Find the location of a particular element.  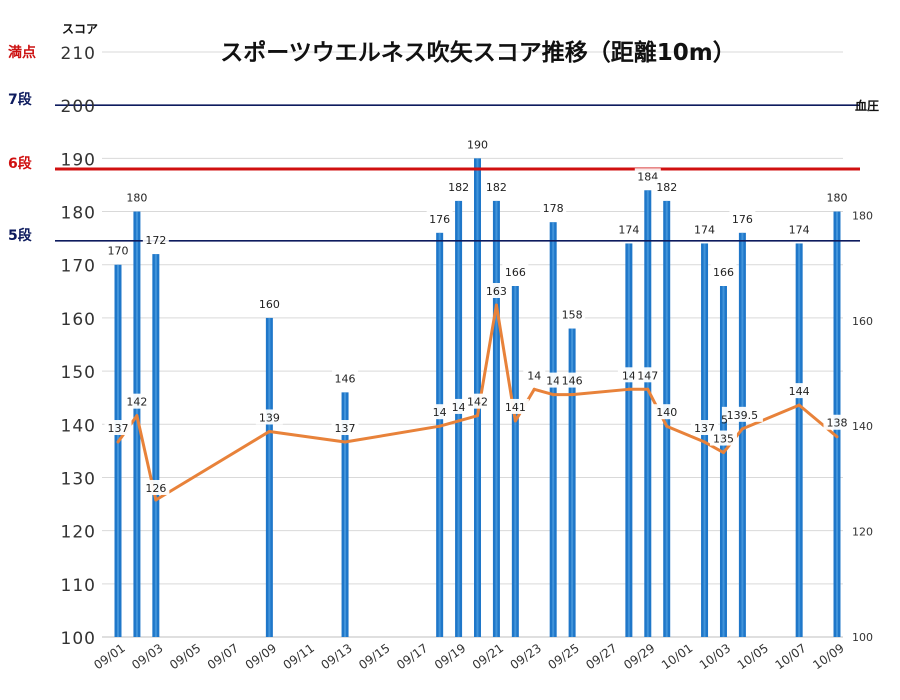

line-label: 139.5 is located at coordinates (743, 415).